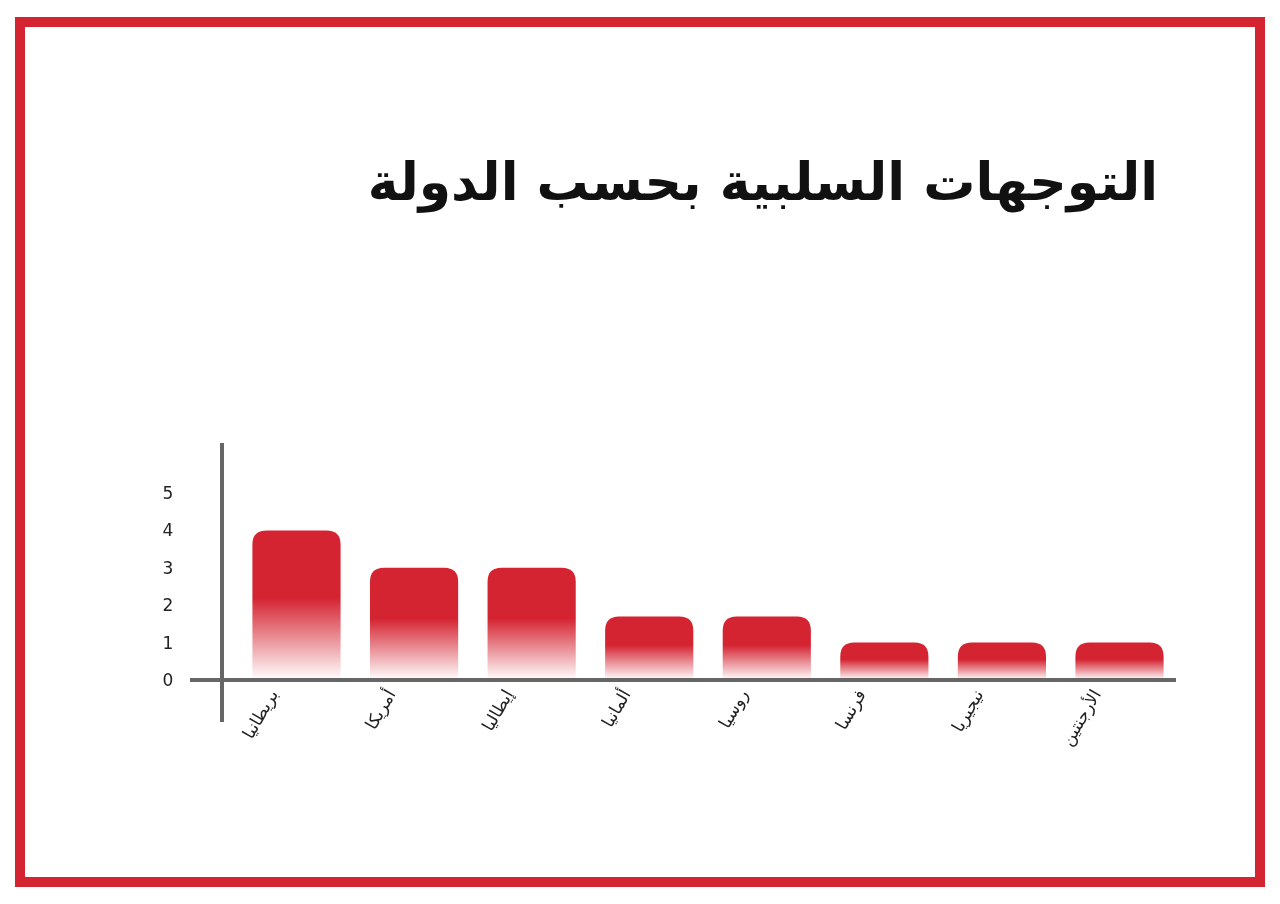  Describe the element at coordinates (380, 709) in the screenshot. I see `x-tick-label: أمريكا` at that location.